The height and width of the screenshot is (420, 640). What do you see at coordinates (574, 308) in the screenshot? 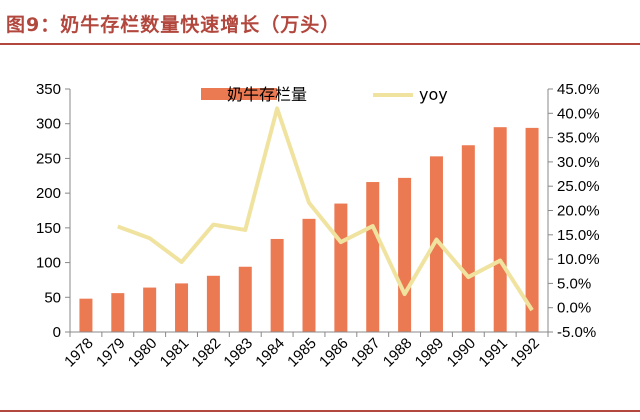
I see `right-tick-label: 0.0%` at bounding box center [574, 308].